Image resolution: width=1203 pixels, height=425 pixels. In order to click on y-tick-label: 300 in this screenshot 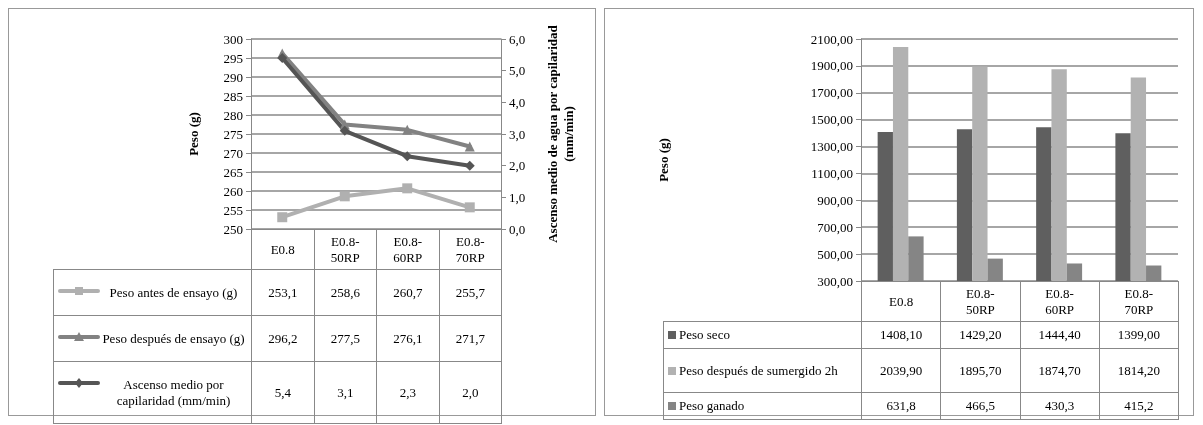, I will do `click(233, 39)`.